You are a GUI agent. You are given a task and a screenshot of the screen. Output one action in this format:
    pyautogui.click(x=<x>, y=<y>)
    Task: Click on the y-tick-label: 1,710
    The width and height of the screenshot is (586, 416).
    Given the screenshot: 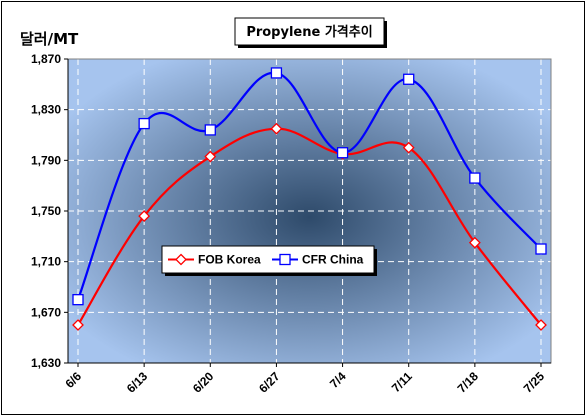 What is the action you would take?
    pyautogui.click(x=46, y=262)
    